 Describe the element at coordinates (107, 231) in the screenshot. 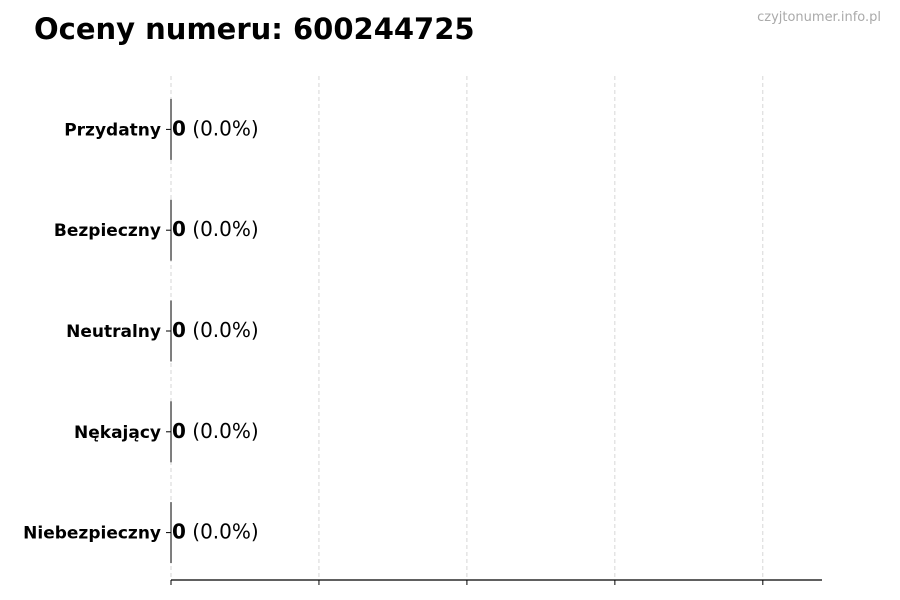

I see `y-tick-label: Bezpieczny` at that location.